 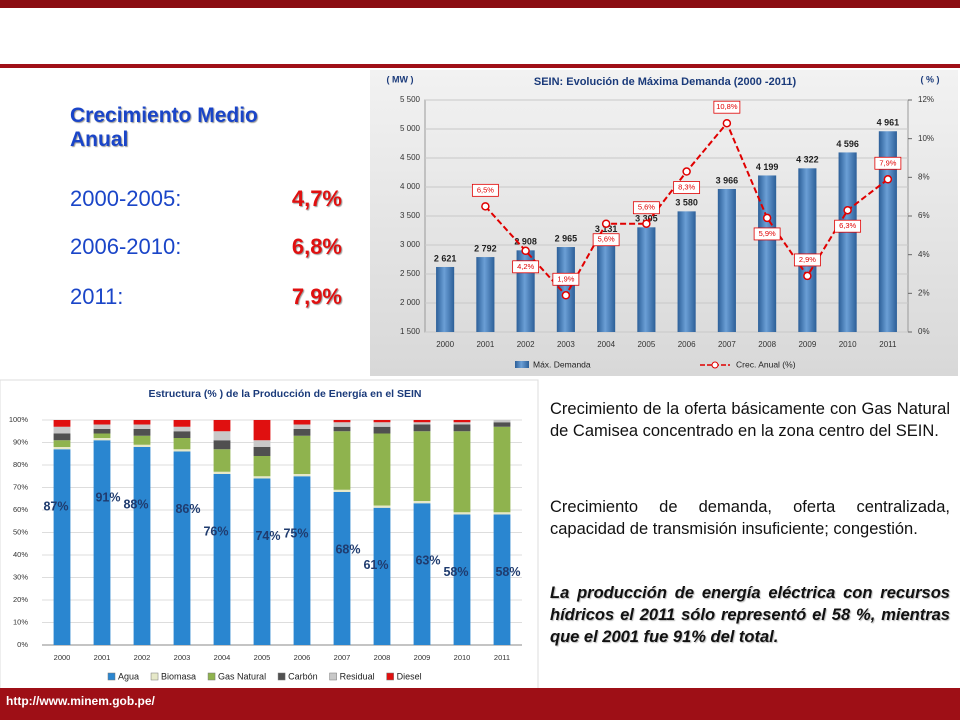 I want to click on value-label: 76%, so click(x=215, y=531).